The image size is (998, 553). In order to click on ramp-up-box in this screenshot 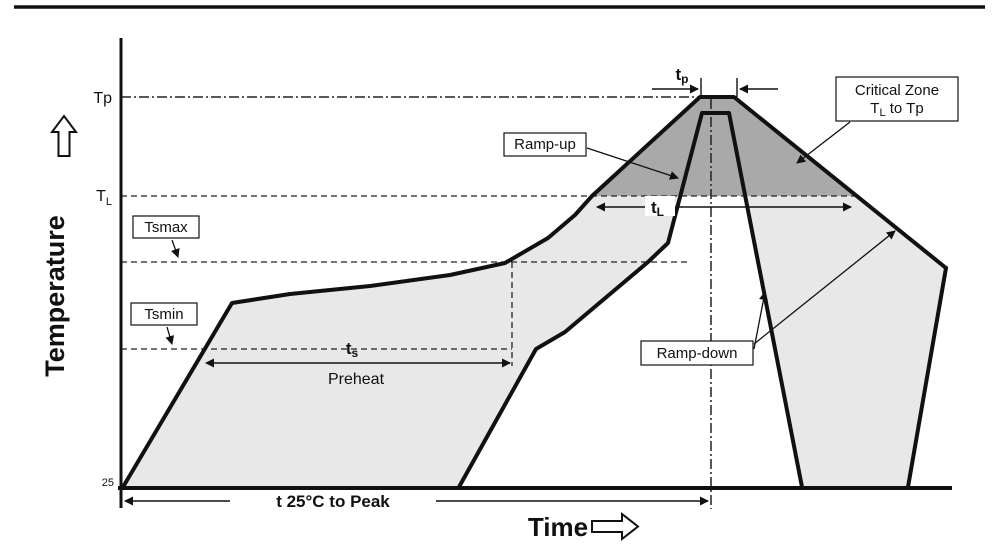, I will do `click(545, 144)`.